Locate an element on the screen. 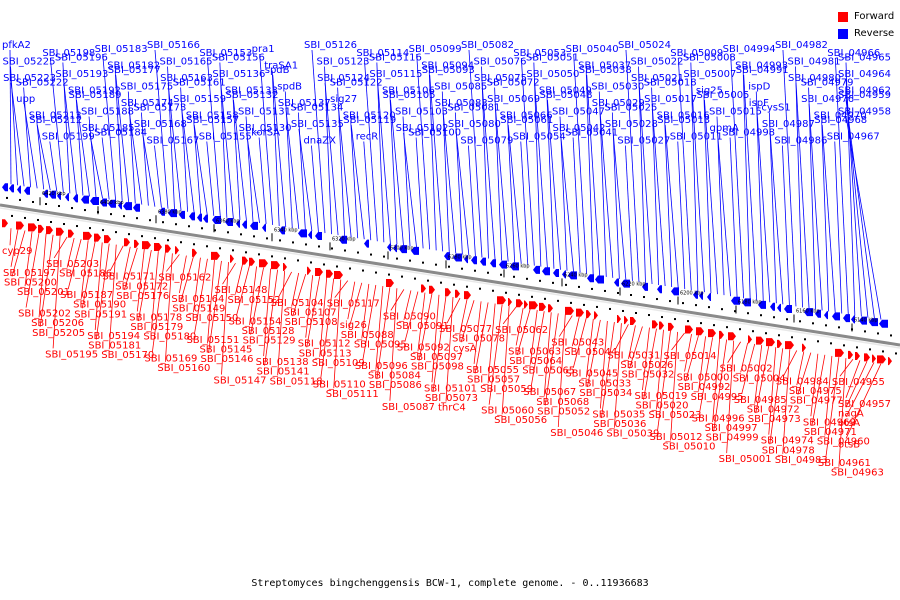  legend-forward: Forward is located at coordinates (866, 16).